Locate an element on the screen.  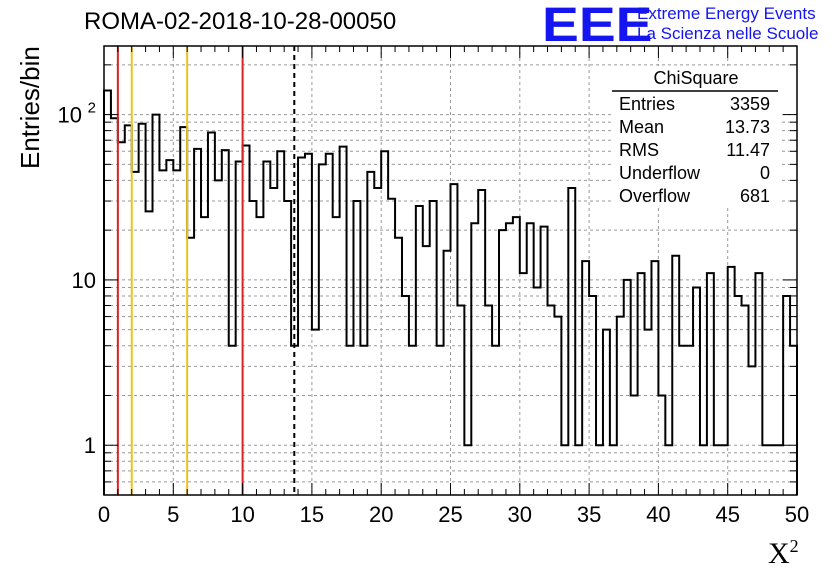
chart-title: ROMA-02-2018-10-28-00050 is located at coordinates (240, 21).